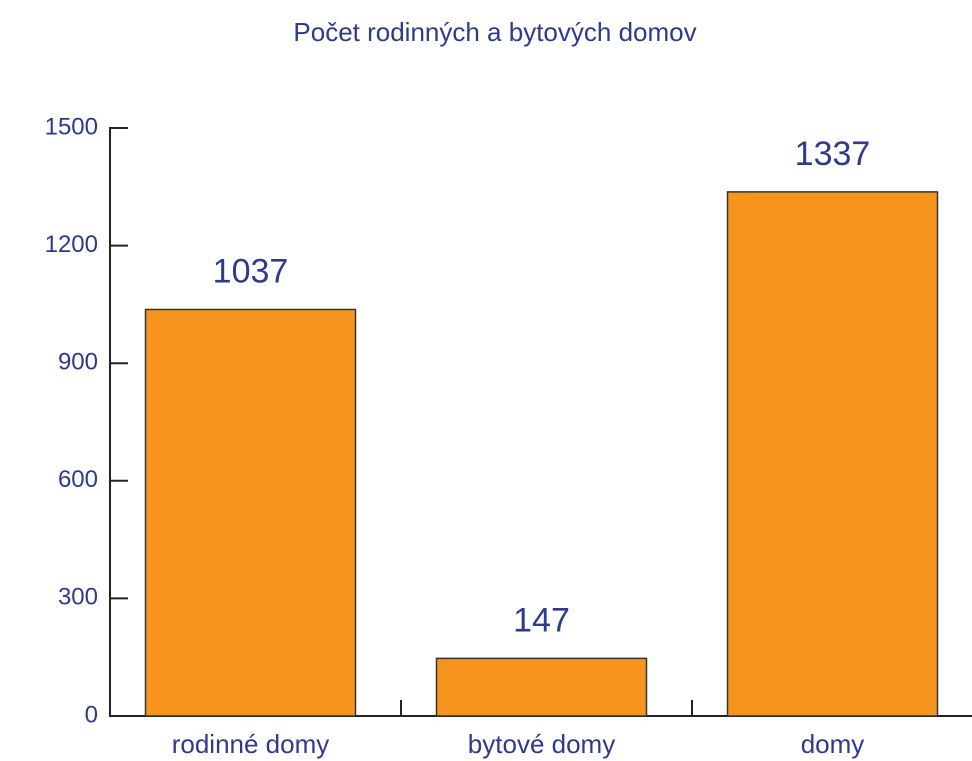 The image size is (972, 761). What do you see at coordinates (251, 744) in the screenshot?
I see `x-tick-label: rodinné domy` at bounding box center [251, 744].